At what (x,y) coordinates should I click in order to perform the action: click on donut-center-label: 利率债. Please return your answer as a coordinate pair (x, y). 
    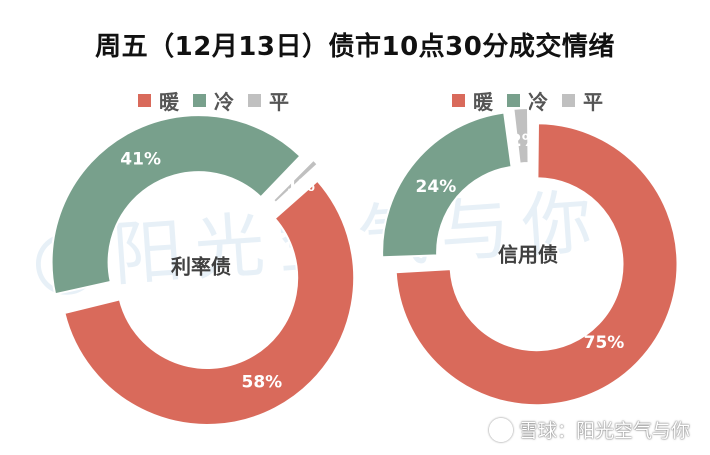
    Looking at the image, I should click on (201, 267).